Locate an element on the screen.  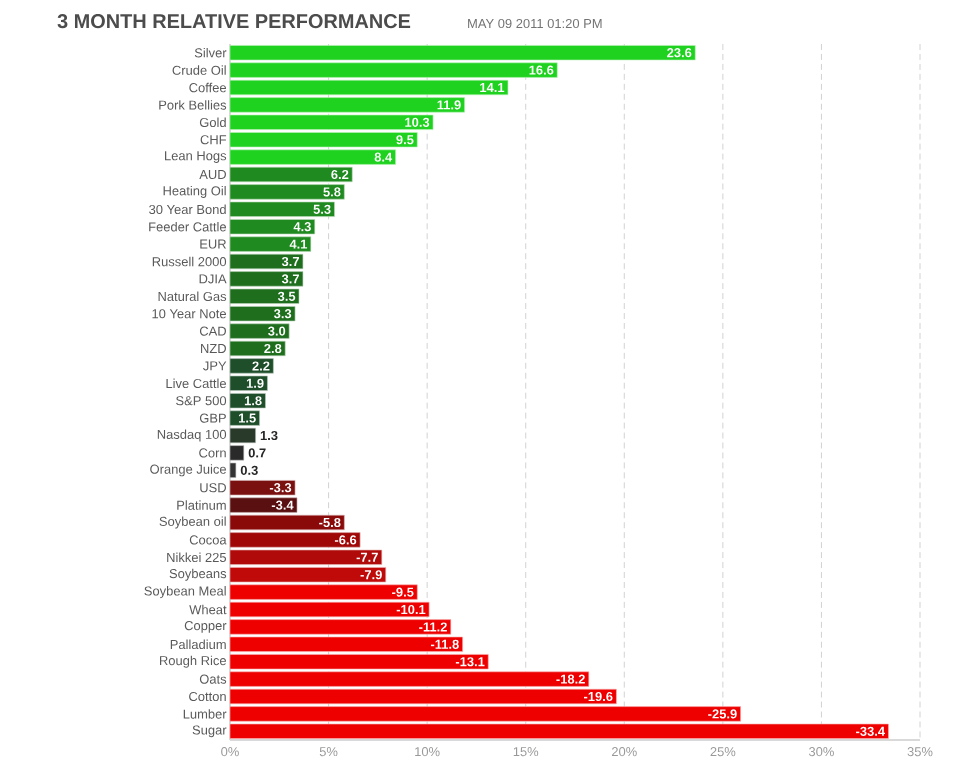
chart-title: 3 MONTH RELATIVE PERFORMANCE is located at coordinates (234, 21).